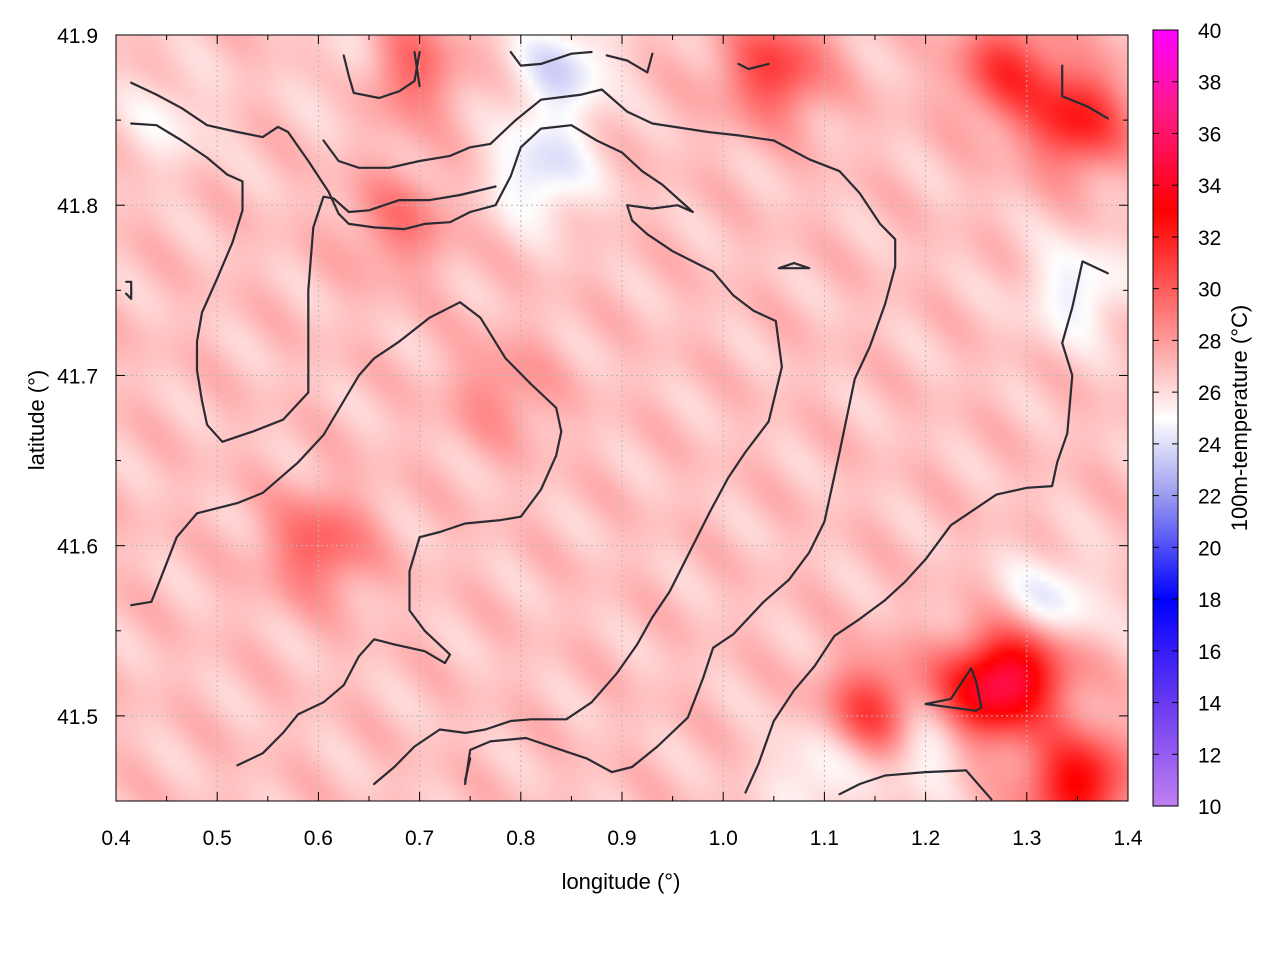 This screenshot has width=1280, height=960. What do you see at coordinates (621, 881) in the screenshot?
I see `x-axis-title: longitude (°)` at bounding box center [621, 881].